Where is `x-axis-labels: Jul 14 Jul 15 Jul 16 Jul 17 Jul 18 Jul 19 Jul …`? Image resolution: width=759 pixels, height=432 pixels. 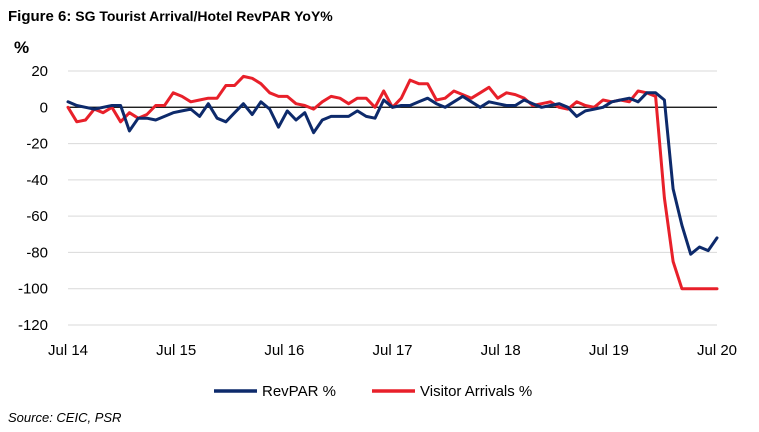 x-axis-labels: Jul 14 Jul 15 Jul 16 Jul 17 Jul 18 Jul 19 Jul … is located at coordinates (392, 350).